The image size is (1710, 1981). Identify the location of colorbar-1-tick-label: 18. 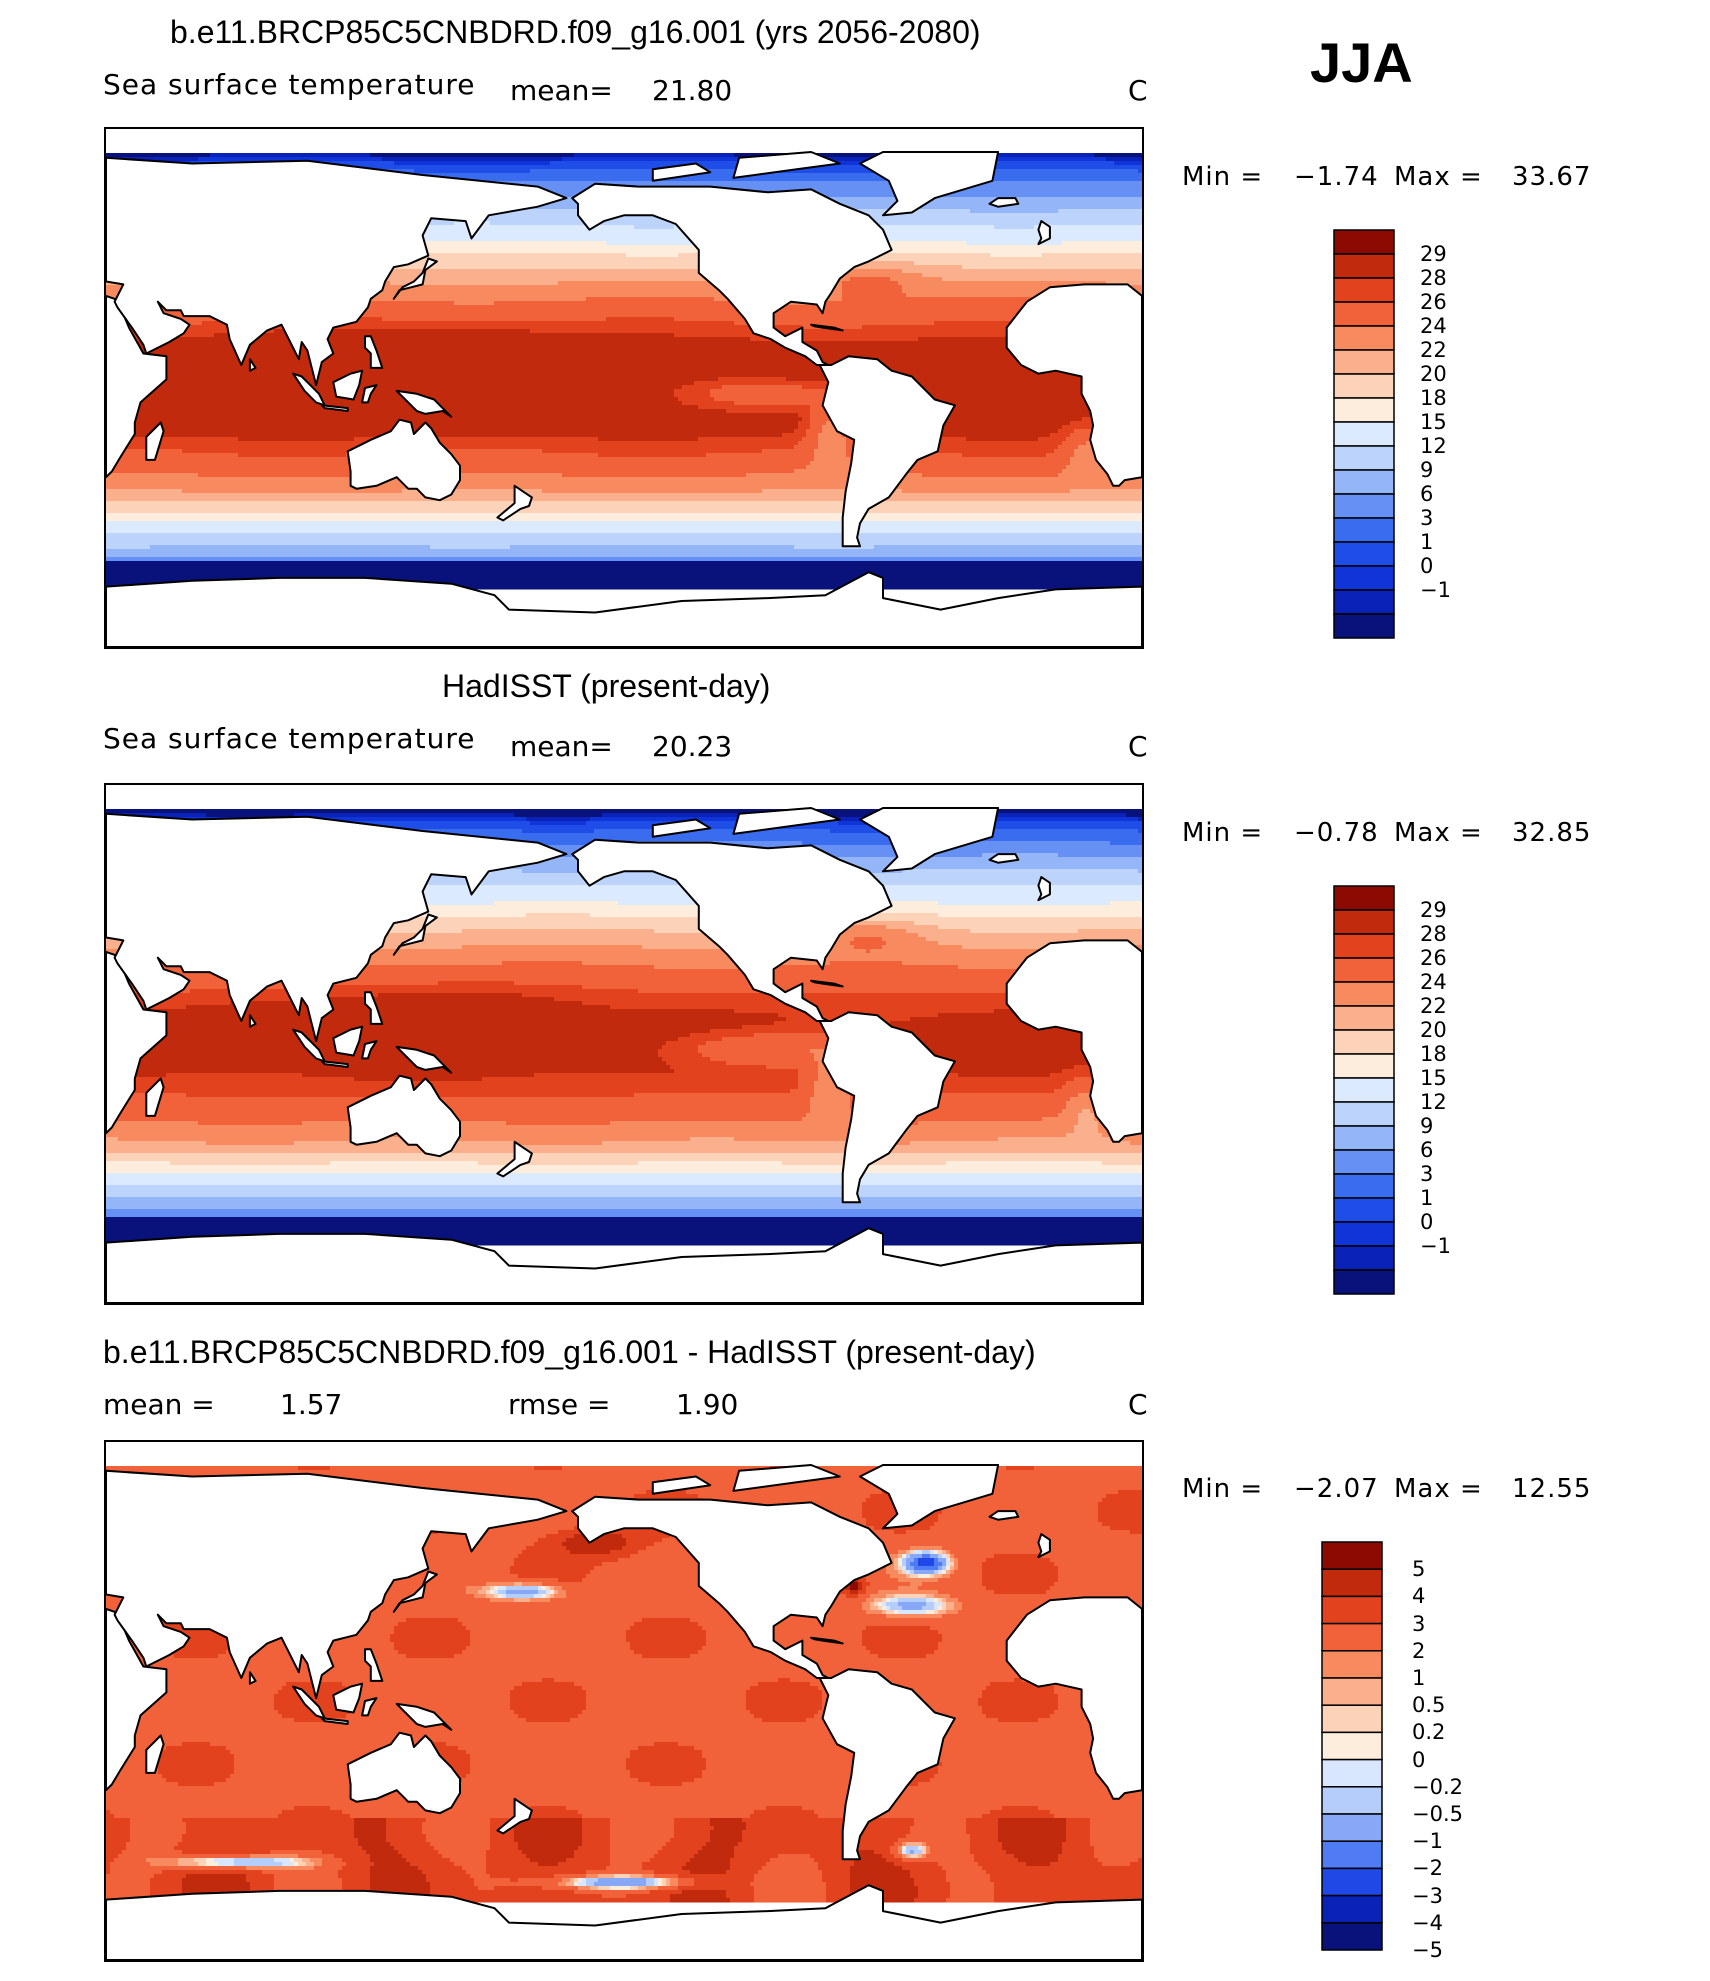
(1433, 398).